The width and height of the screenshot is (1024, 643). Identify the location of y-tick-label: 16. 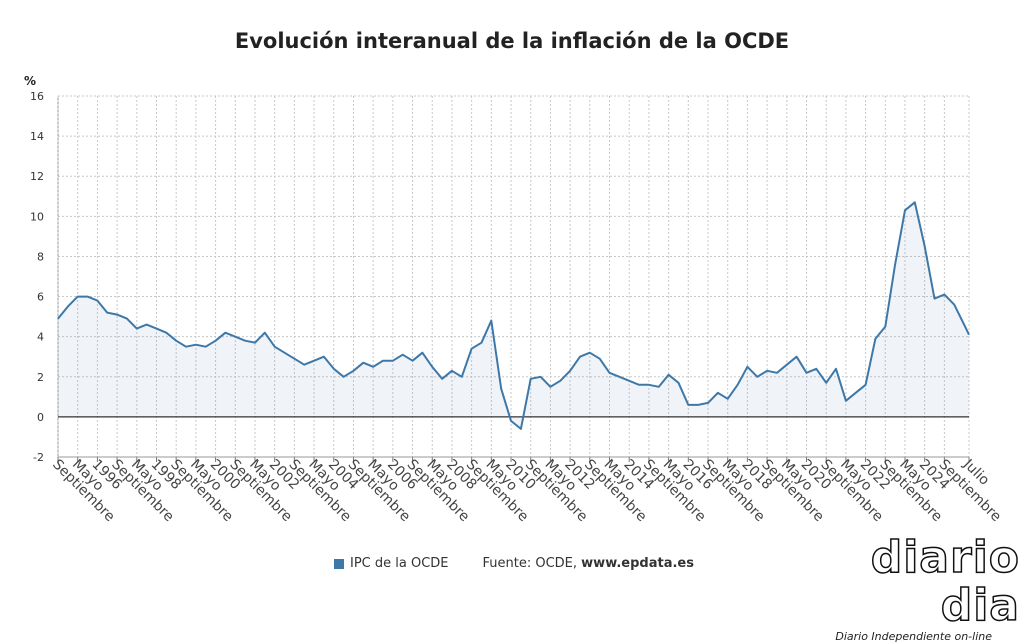
(37, 96).